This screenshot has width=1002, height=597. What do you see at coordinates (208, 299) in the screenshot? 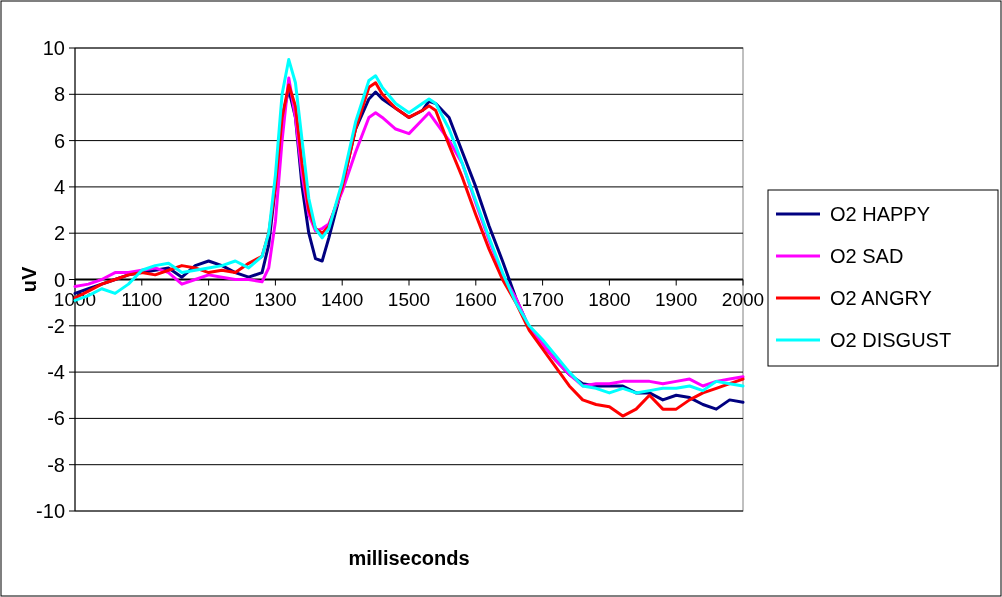
I see `x-tick-label: 1200` at bounding box center [208, 299].